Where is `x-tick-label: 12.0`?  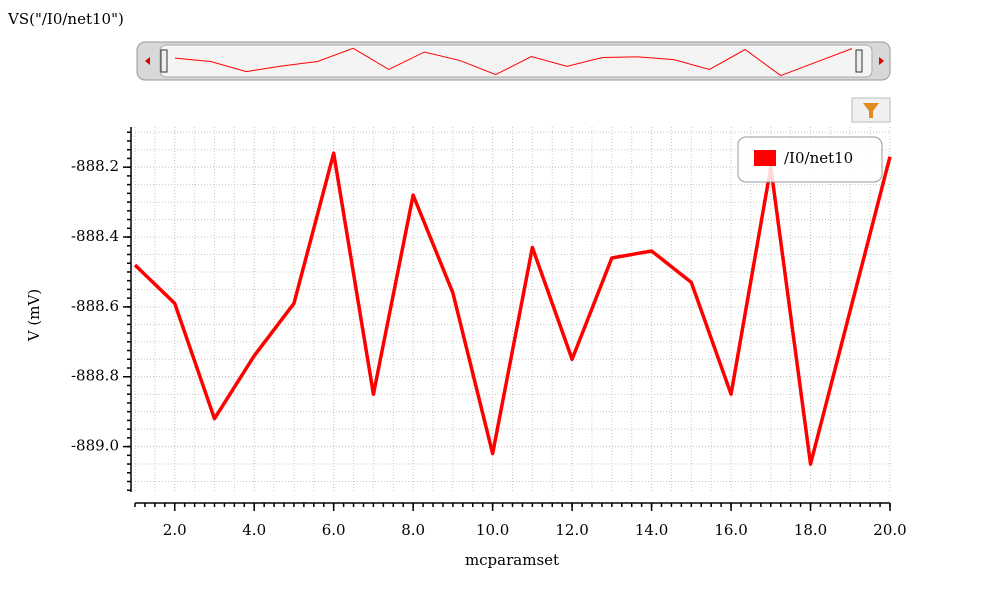
x-tick-label: 12.0 is located at coordinates (571, 530).